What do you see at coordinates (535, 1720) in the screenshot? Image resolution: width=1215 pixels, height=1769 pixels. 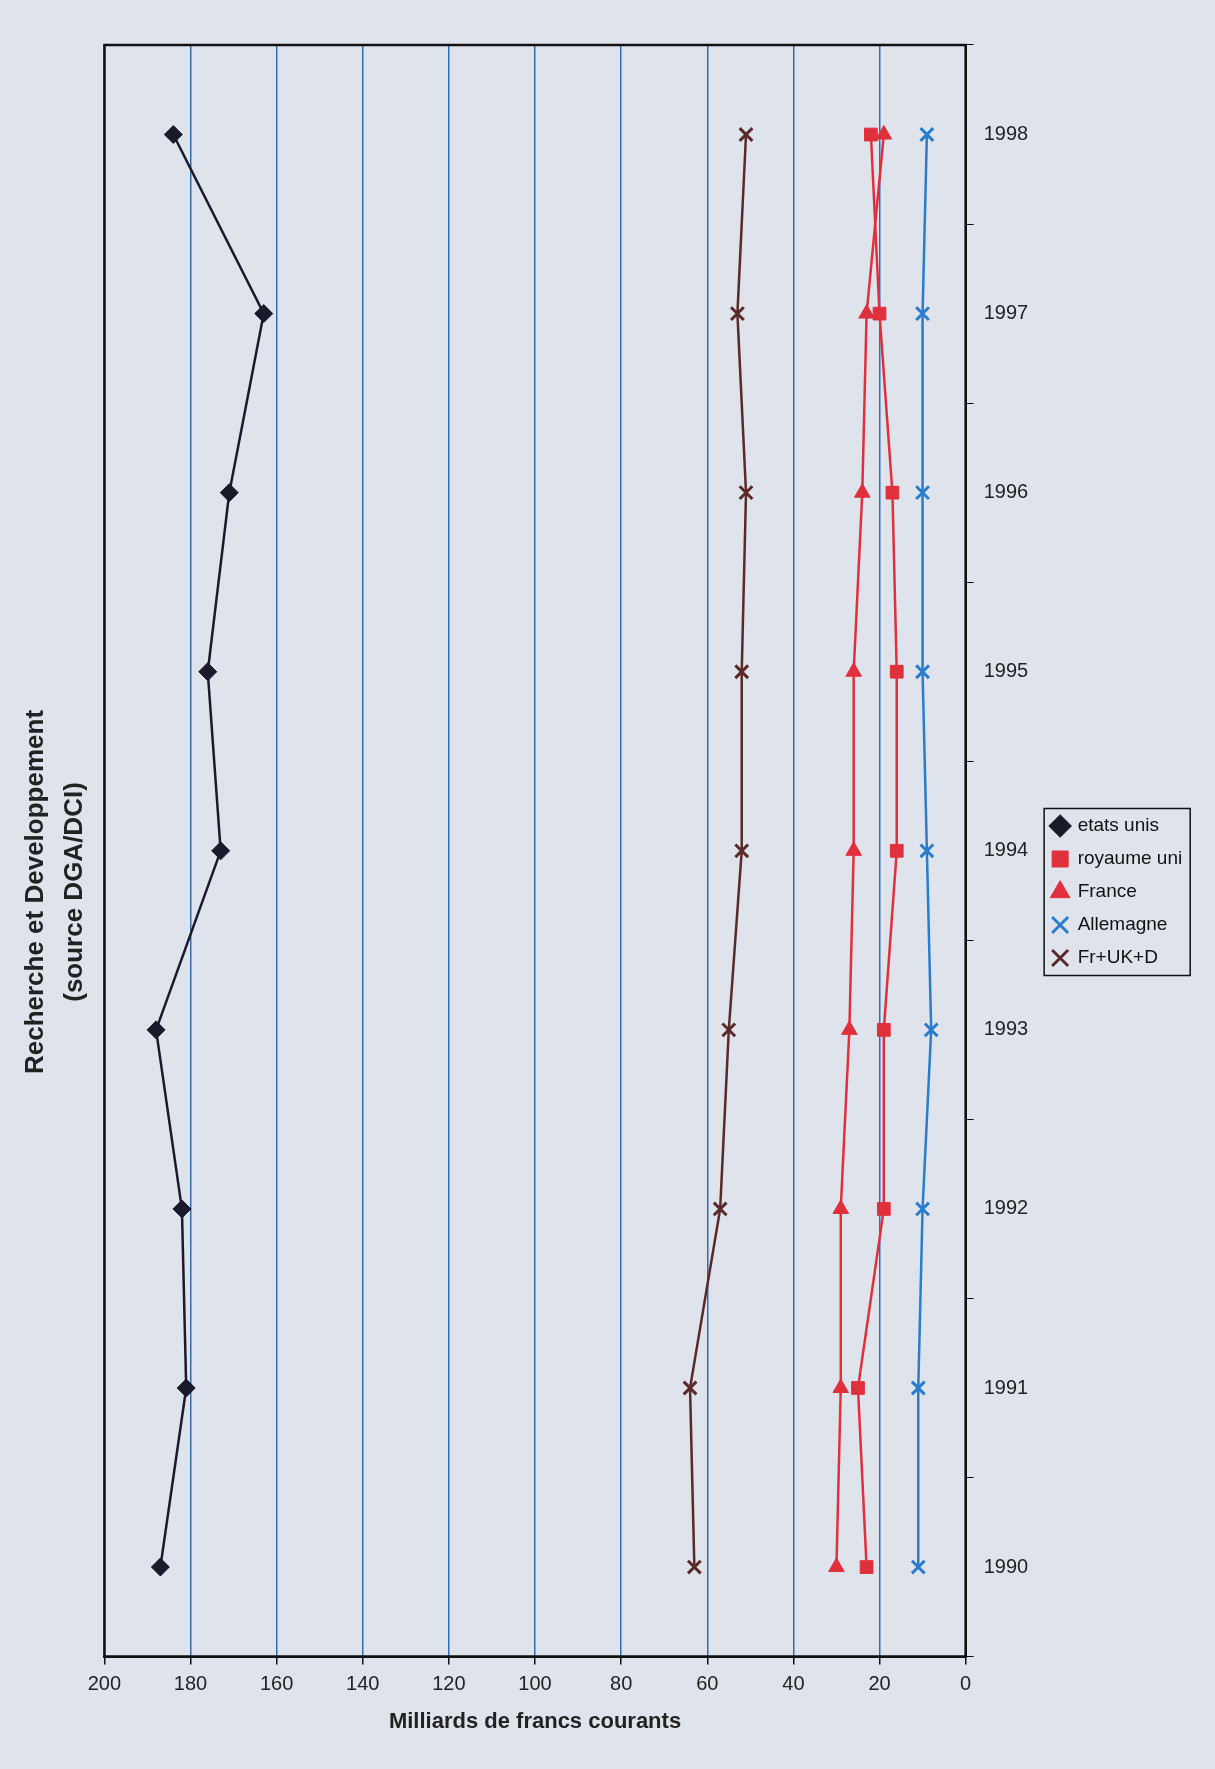 I see `x-axis-title: Milliards de francs courants` at bounding box center [535, 1720].